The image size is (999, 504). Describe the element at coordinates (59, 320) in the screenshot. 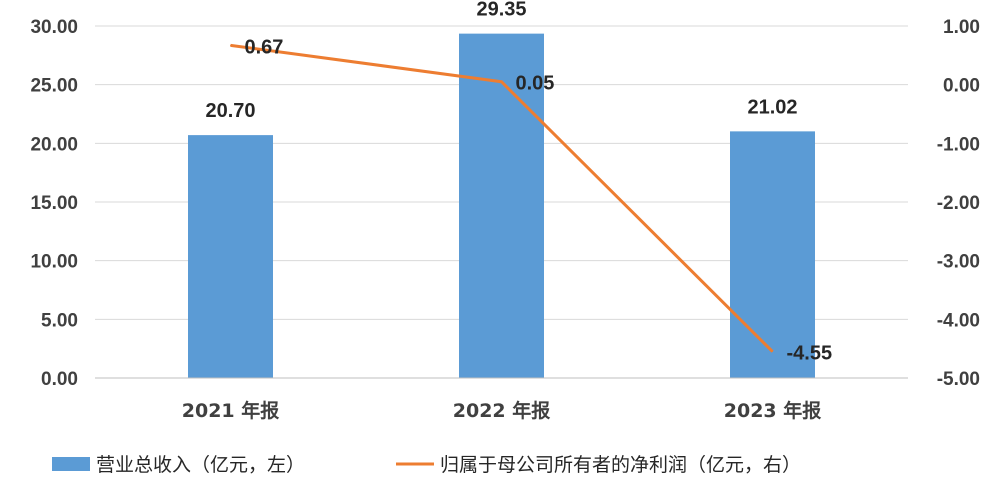

I see `y-left-tick-label: 5.00` at that location.